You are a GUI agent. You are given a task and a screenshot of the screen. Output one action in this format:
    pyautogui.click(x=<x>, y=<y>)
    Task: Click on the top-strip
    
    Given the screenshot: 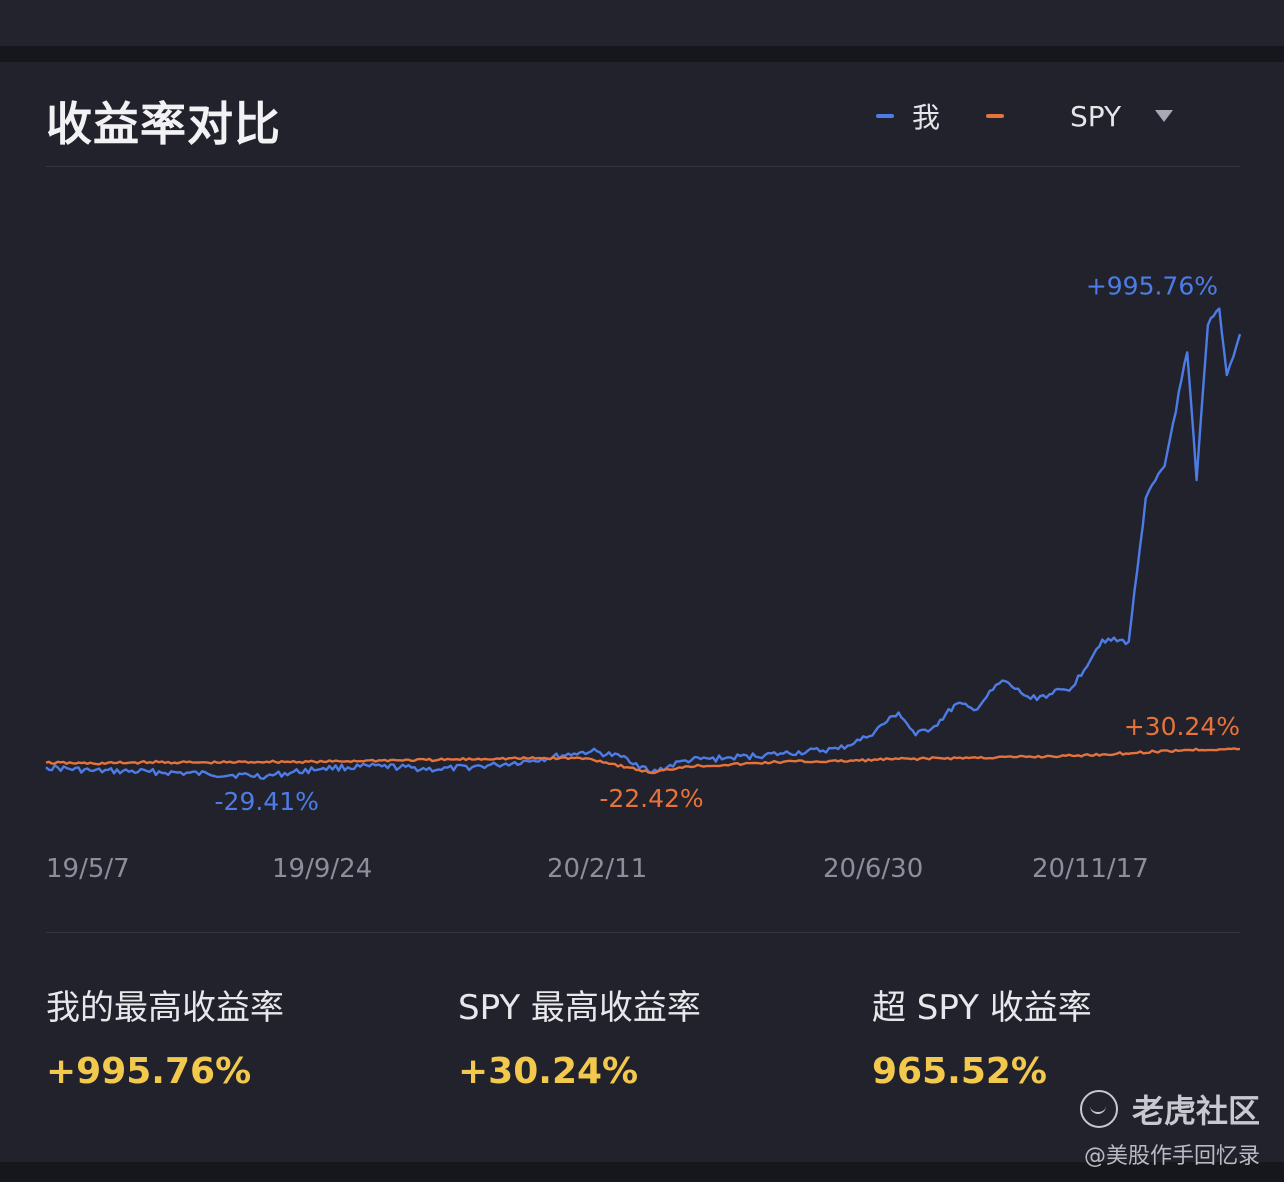 What is the action you would take?
    pyautogui.click(x=642, y=23)
    